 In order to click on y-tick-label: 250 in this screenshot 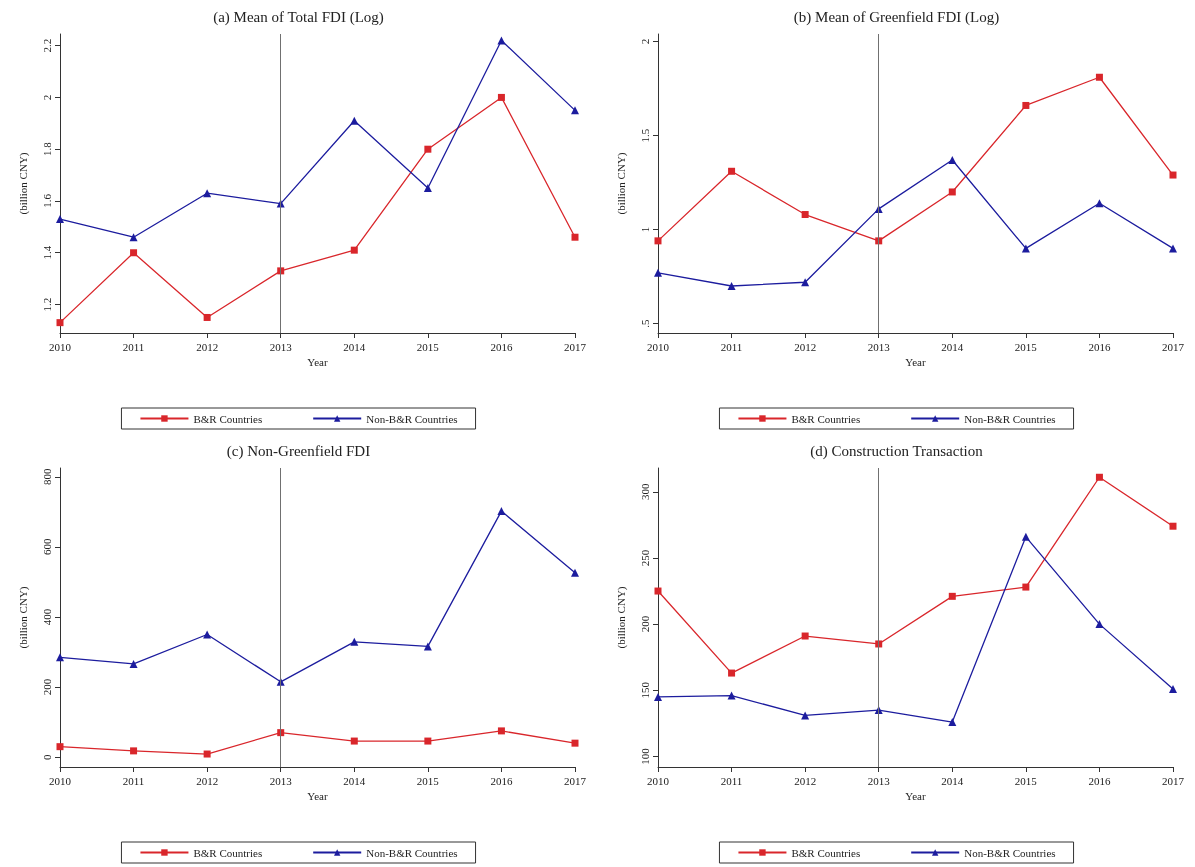, I will do `click(644, 558)`.